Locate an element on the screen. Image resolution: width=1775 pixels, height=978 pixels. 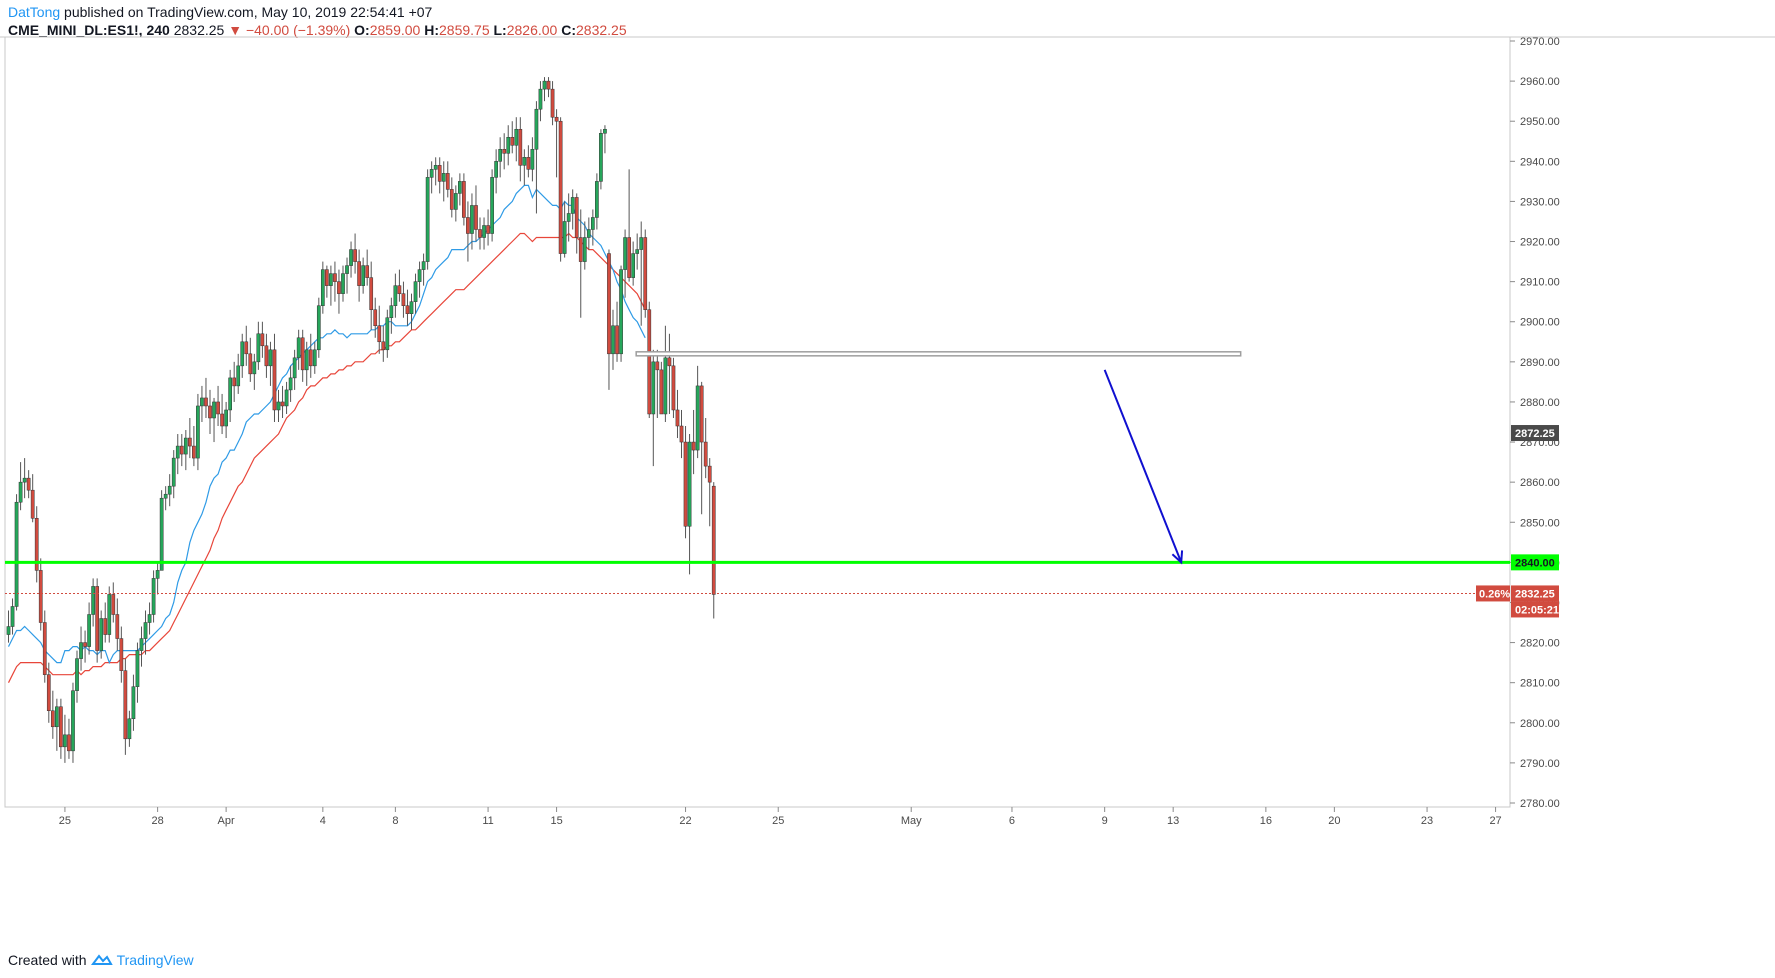
low-label: L: is located at coordinates (500, 30).